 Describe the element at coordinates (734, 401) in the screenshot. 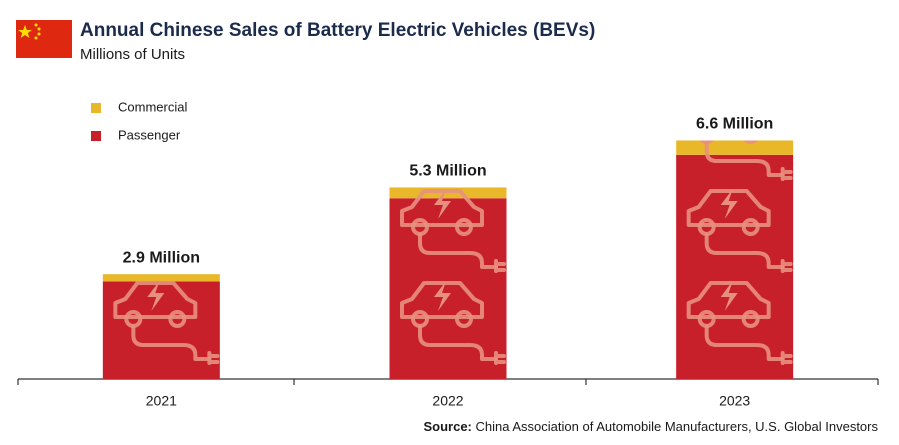

I see `x-tick-label: 2023` at that location.